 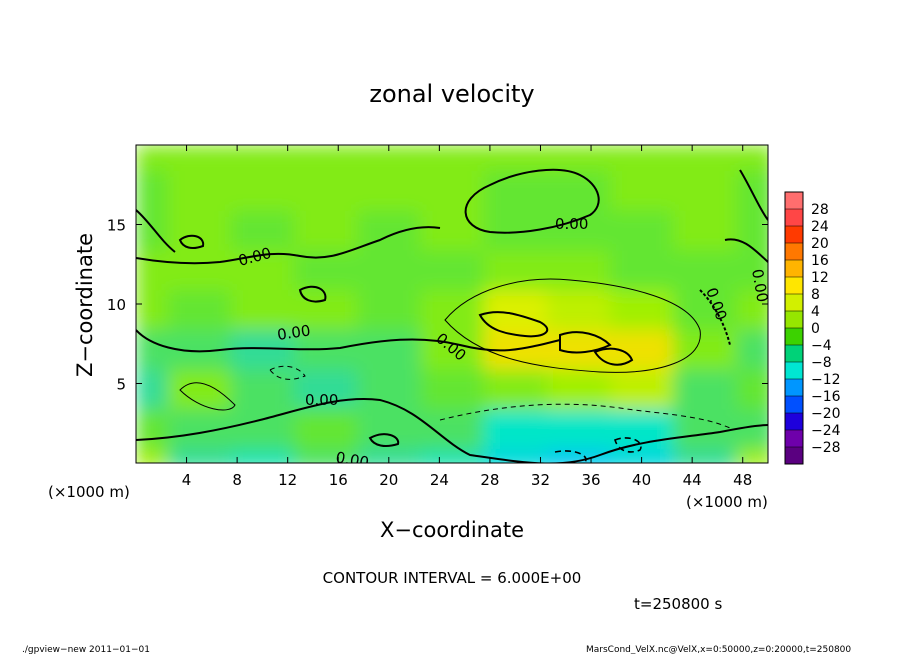 What do you see at coordinates (815, 329) in the screenshot?
I see `colorbar-label: 0` at bounding box center [815, 329].